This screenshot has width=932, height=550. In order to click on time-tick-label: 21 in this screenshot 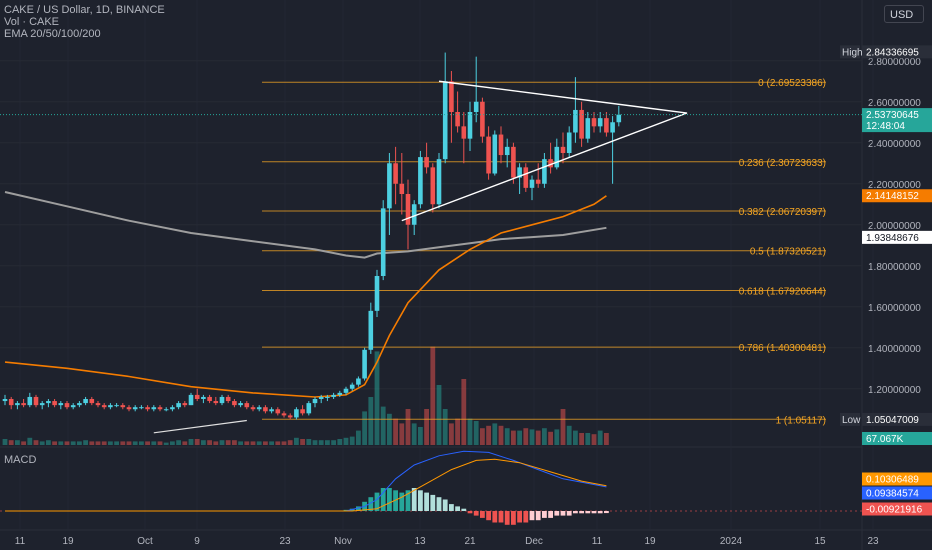, I will do `click(470, 541)`.